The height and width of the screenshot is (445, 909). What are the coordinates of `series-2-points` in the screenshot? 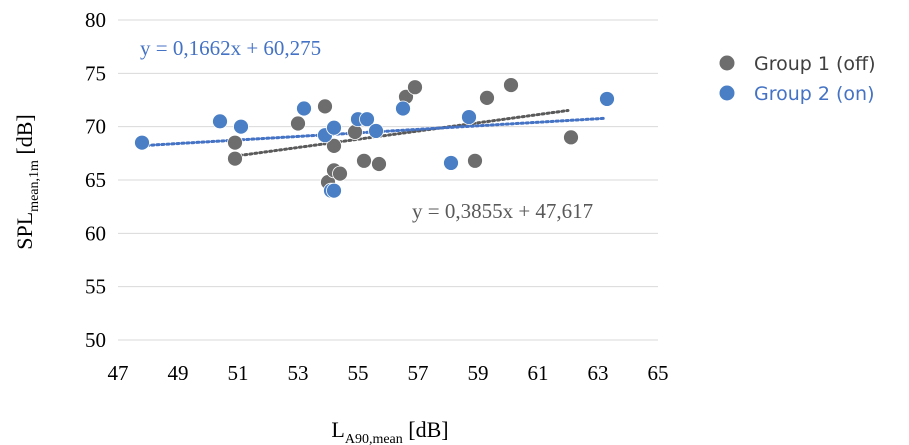 It's located at (374, 145).